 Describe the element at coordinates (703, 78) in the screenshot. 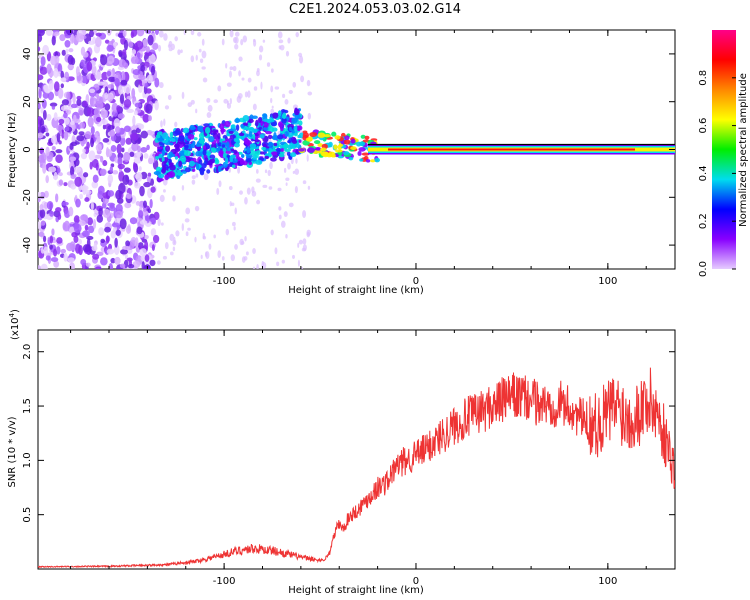

I see `colorbar-tick-label: 0.8` at that location.